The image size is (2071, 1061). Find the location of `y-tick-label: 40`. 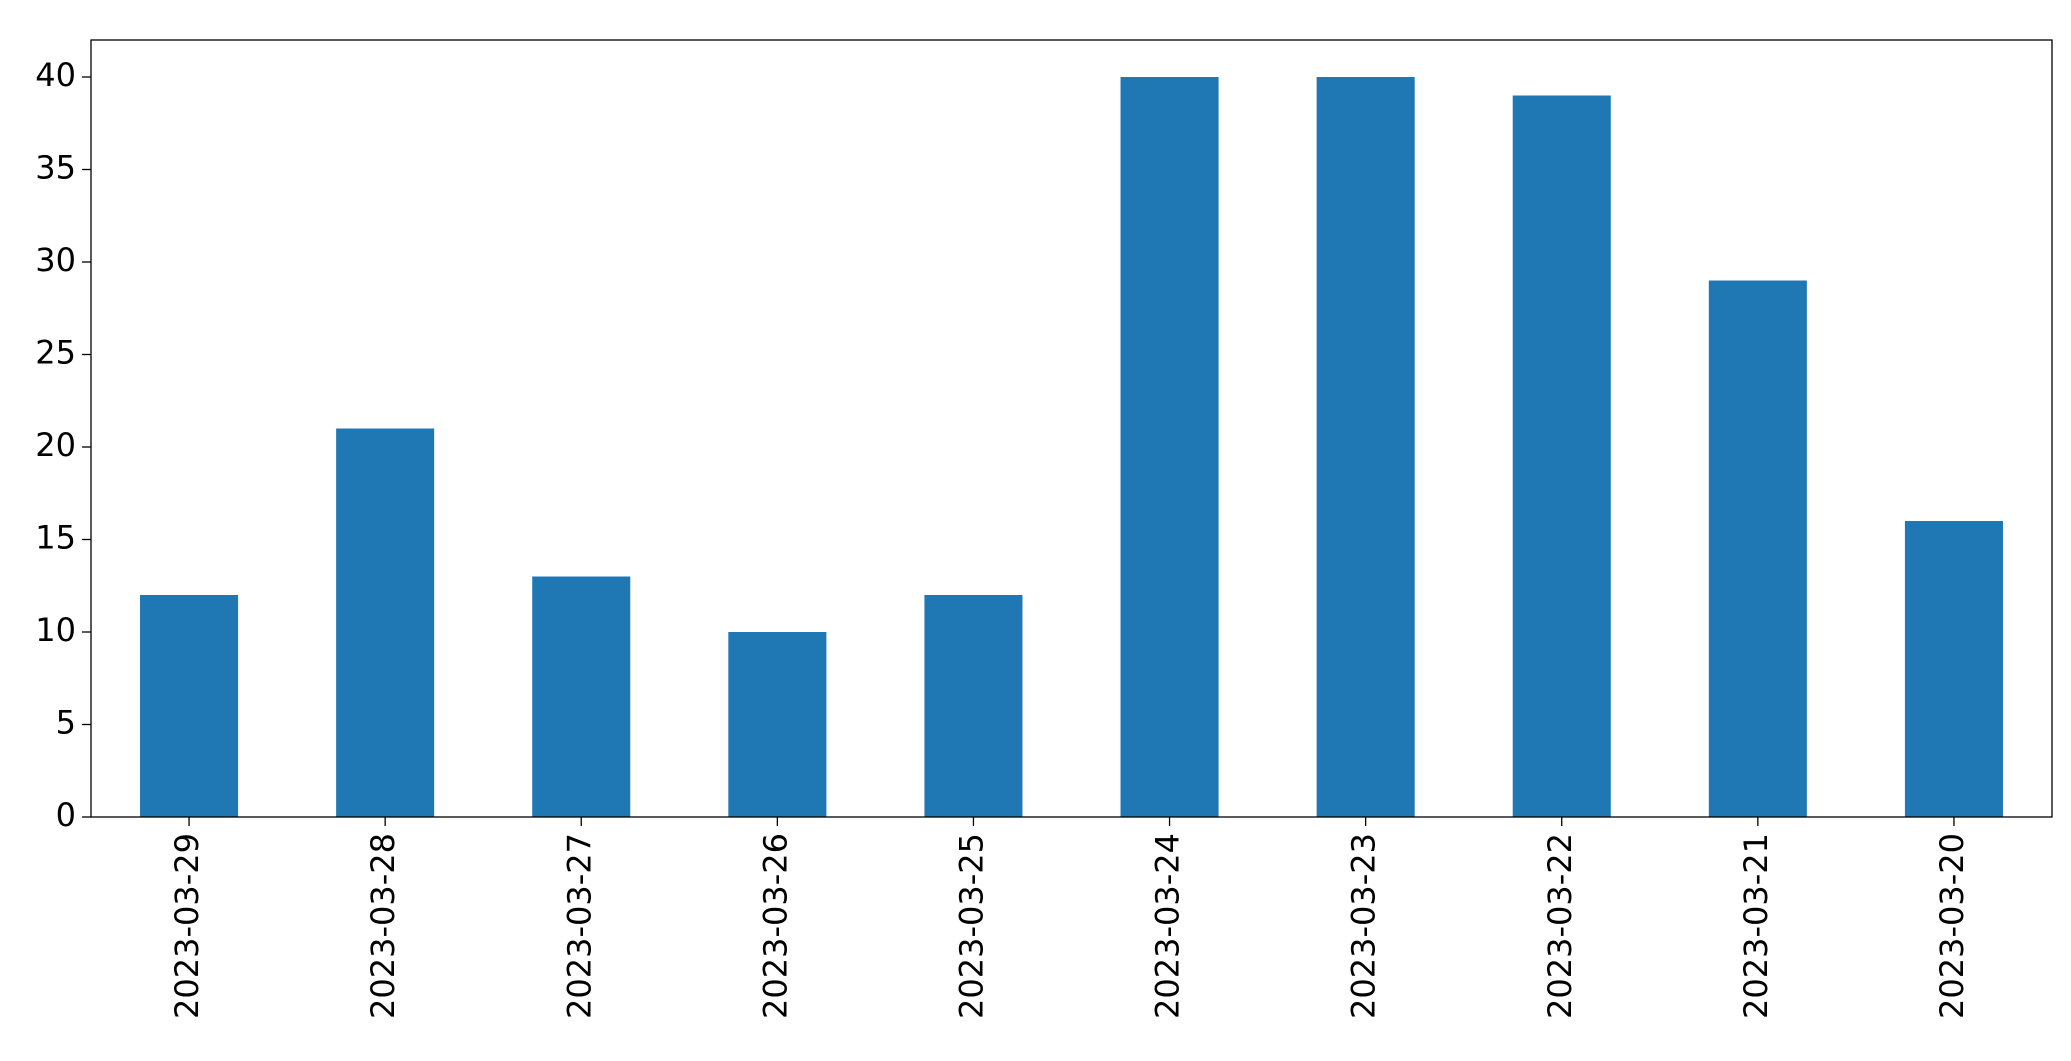

y-tick-label: 40 is located at coordinates (55, 75).